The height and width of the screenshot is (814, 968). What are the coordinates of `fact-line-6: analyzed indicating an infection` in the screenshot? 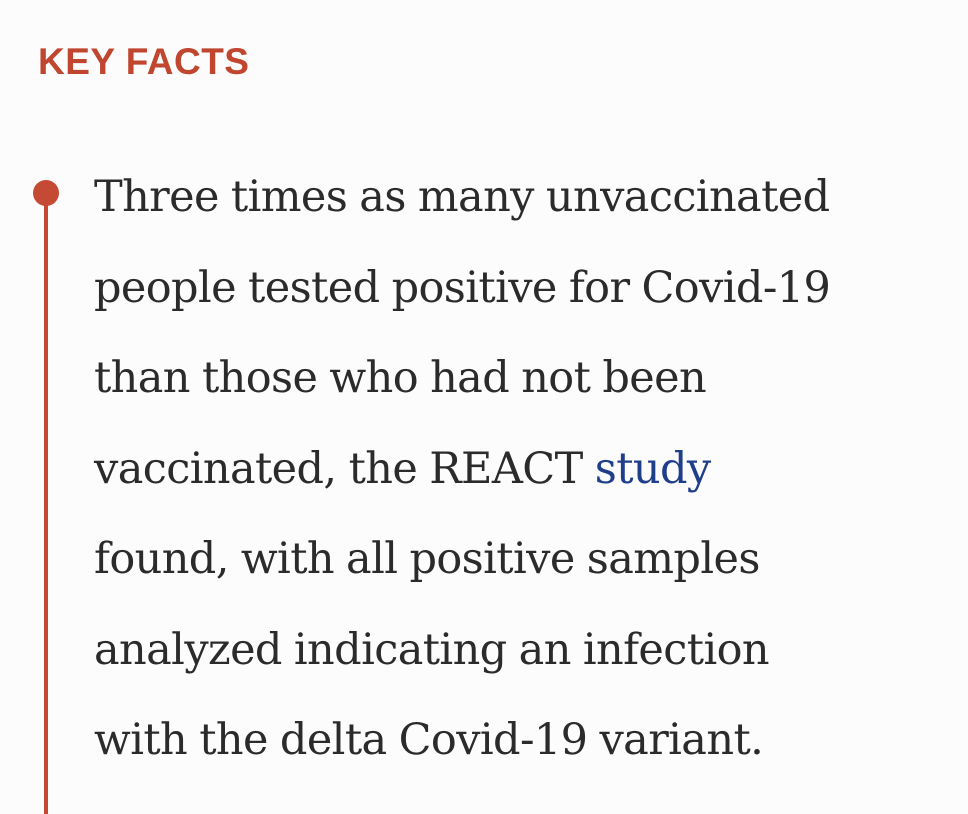 It's located at (432, 649).